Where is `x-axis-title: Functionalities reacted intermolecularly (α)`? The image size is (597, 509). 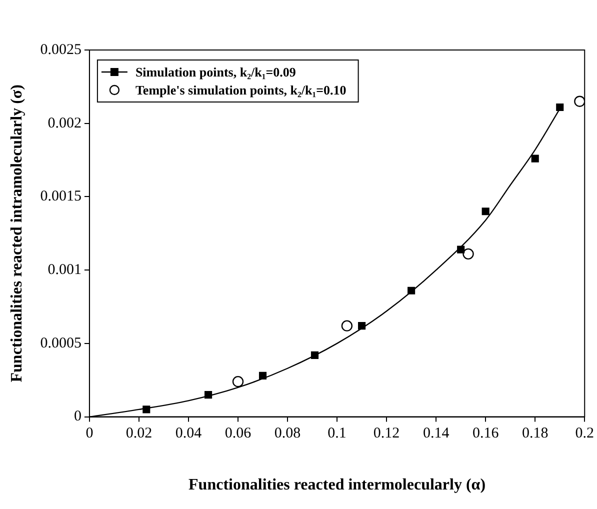 x-axis-title: Functionalities reacted intermolecularly (α) is located at coordinates (337, 485).